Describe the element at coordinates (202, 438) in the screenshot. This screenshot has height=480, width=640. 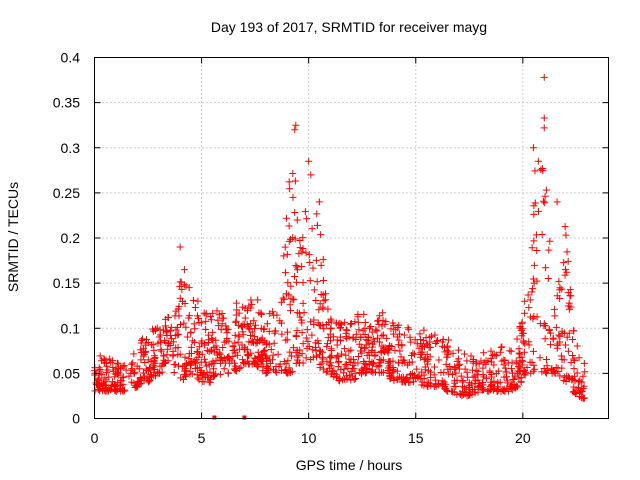
I see `x-tick-label: 5` at that location.